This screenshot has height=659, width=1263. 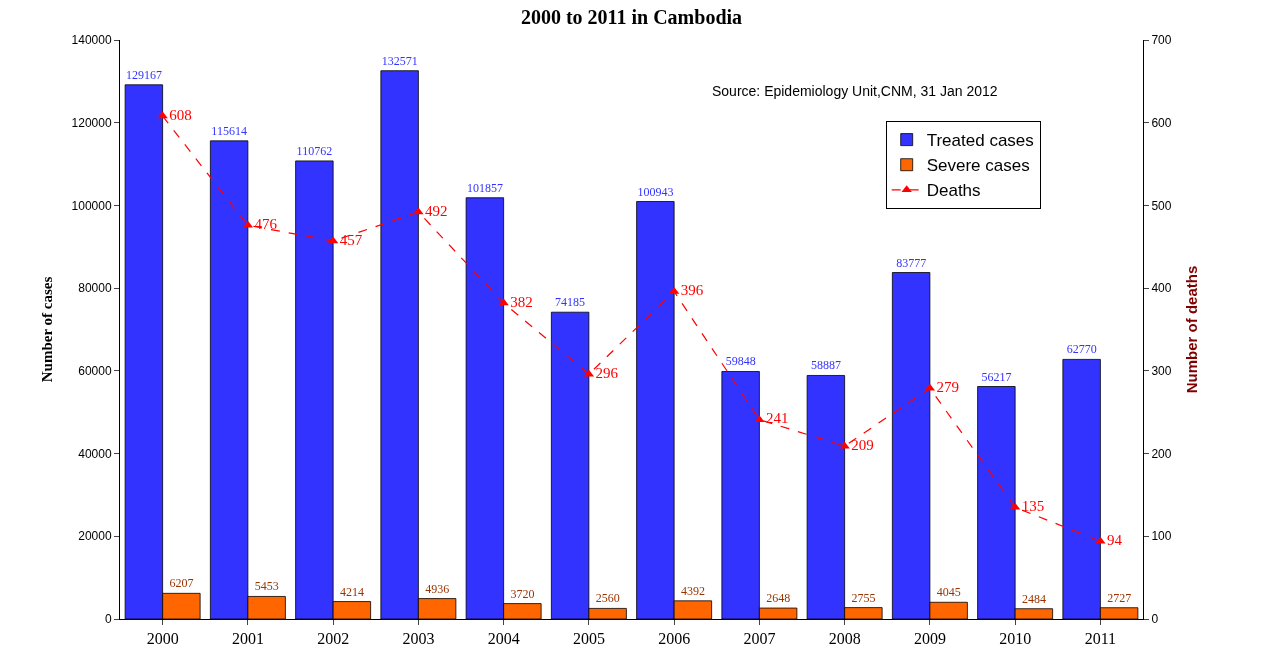 What do you see at coordinates (1161, 371) in the screenshot?
I see `y2-tick-label: 300` at bounding box center [1161, 371].